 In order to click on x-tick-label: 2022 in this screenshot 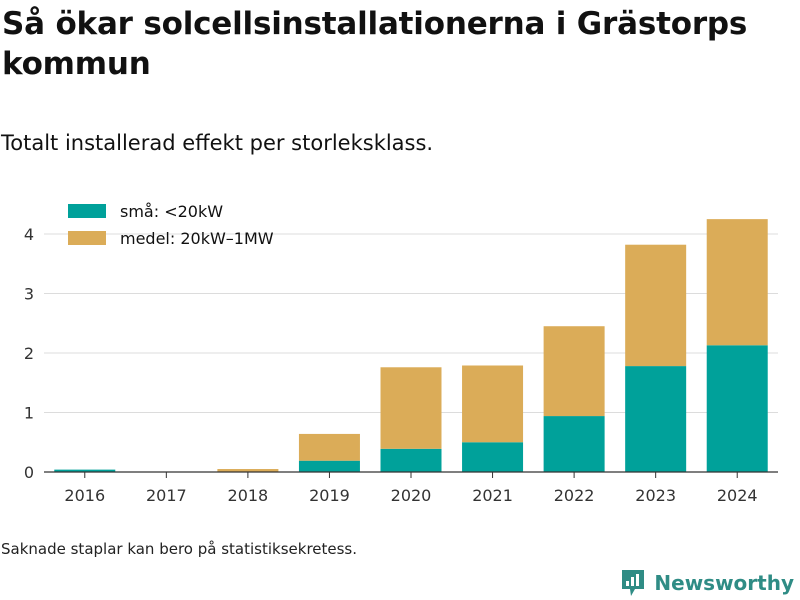, I will do `click(574, 495)`.